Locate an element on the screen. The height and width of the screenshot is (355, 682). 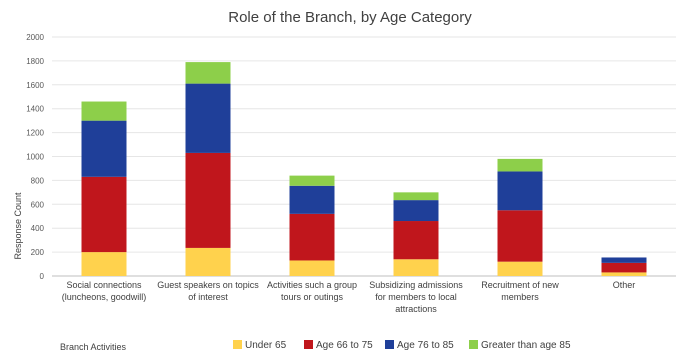
x-axis-title: Branch Activities is located at coordinates (93, 347).